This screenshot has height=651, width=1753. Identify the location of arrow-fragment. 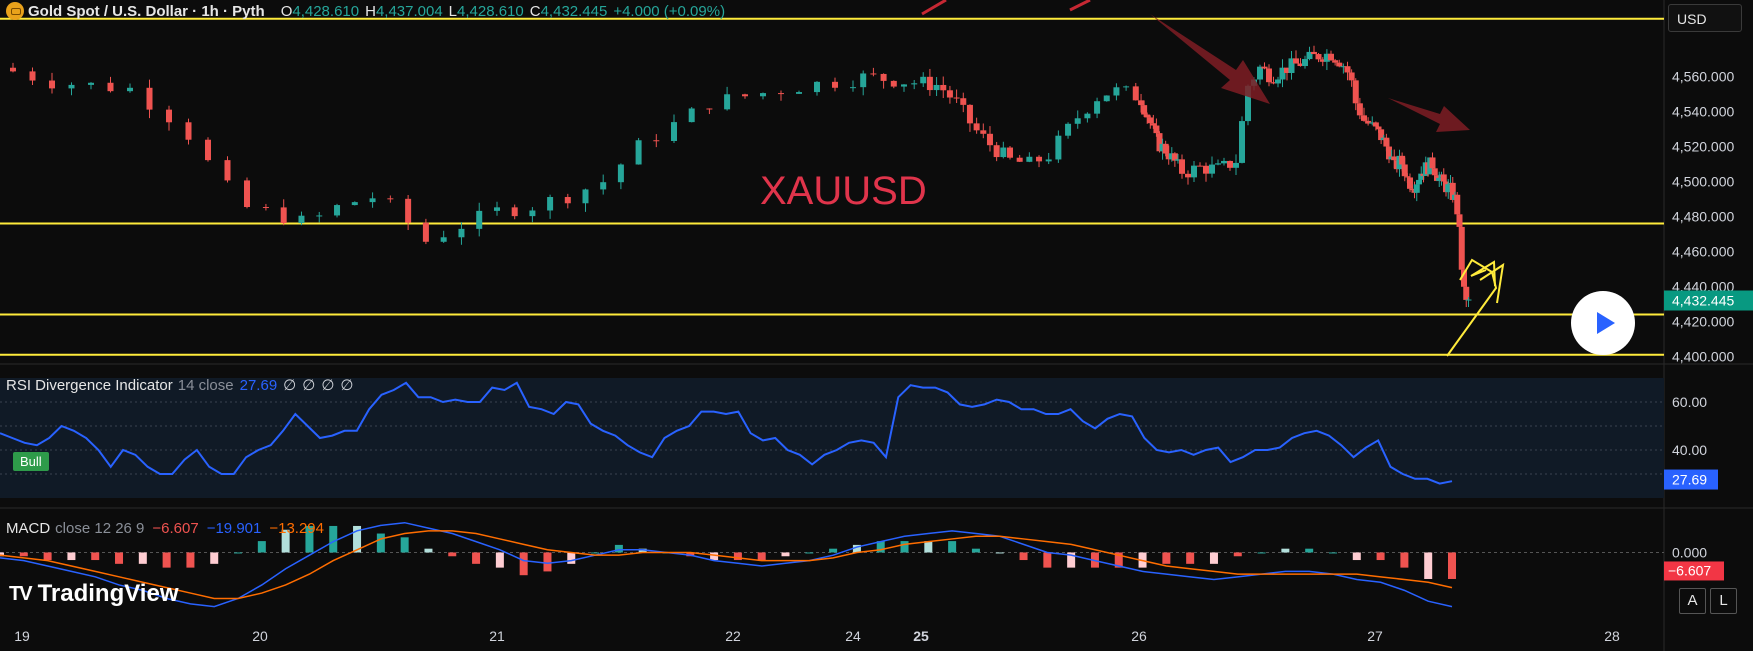
(934, 8).